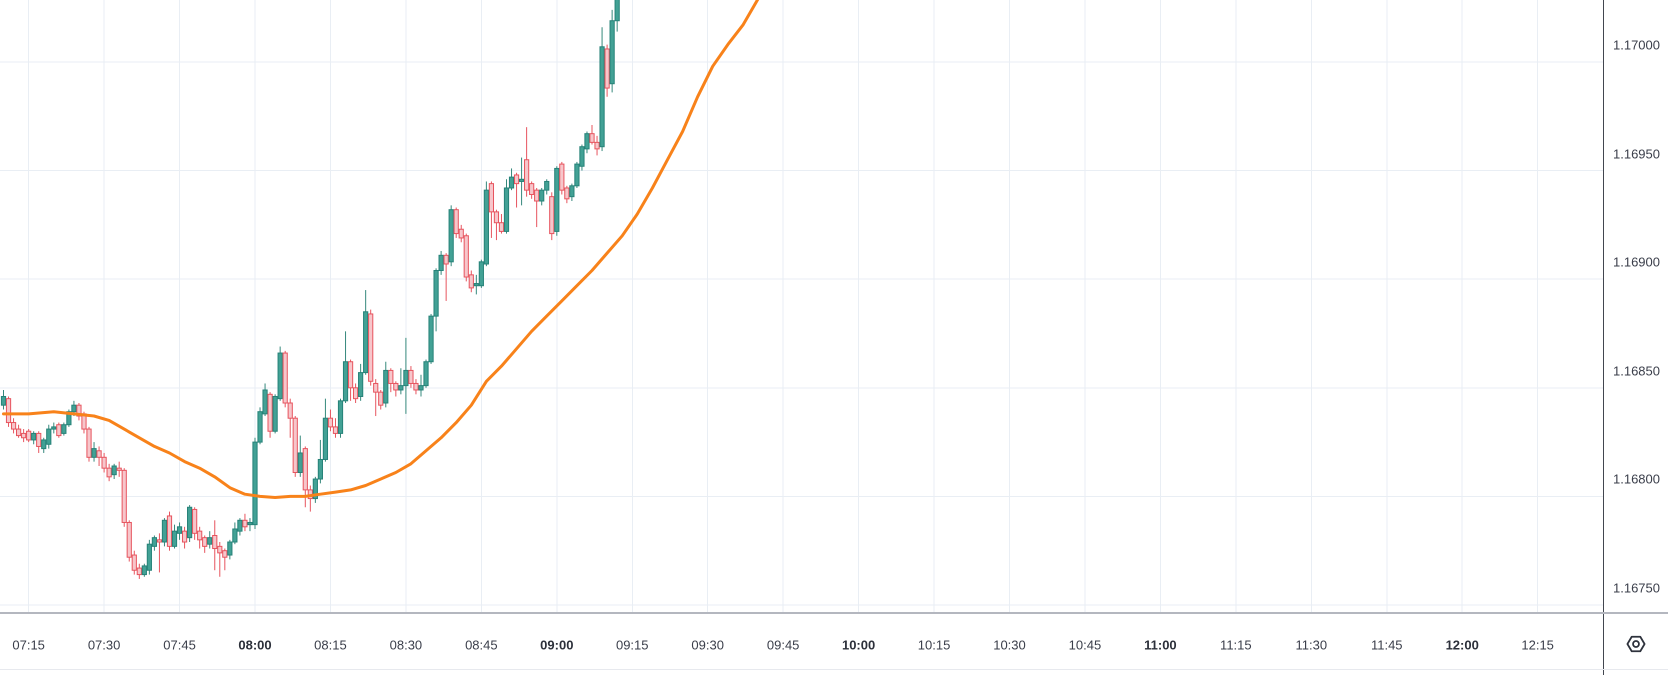  I want to click on axis-corner, so click(1636, 644).